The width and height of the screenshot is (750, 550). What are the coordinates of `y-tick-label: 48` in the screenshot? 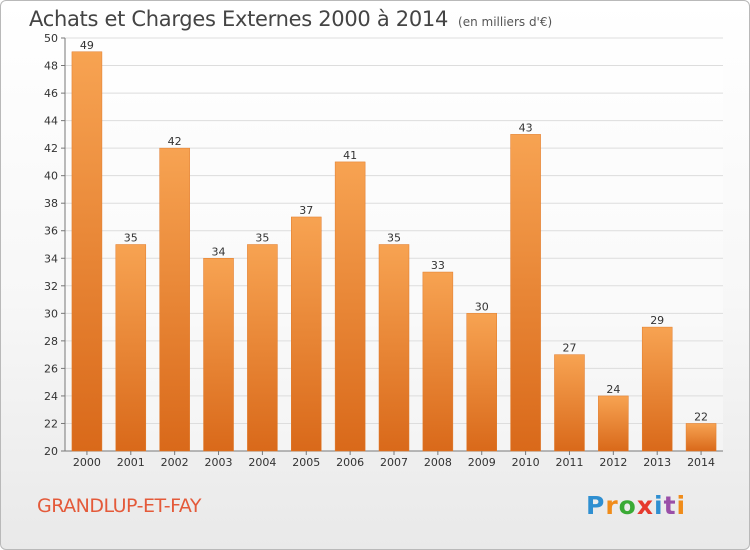 It's located at (51, 66).